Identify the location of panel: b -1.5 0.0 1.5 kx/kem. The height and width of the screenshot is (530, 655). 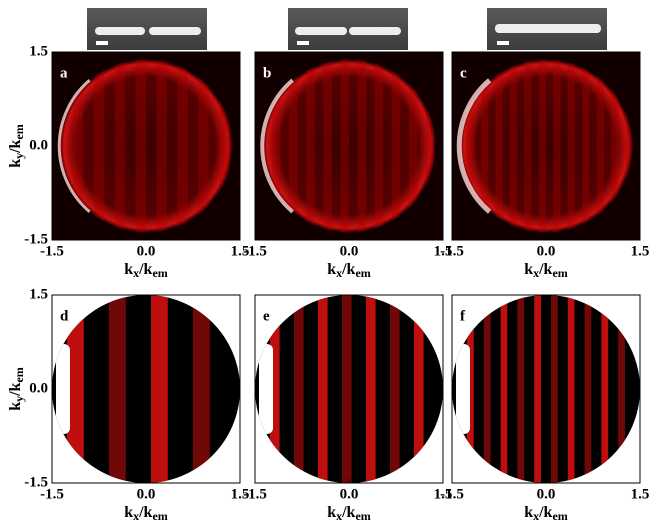
(348, 165).